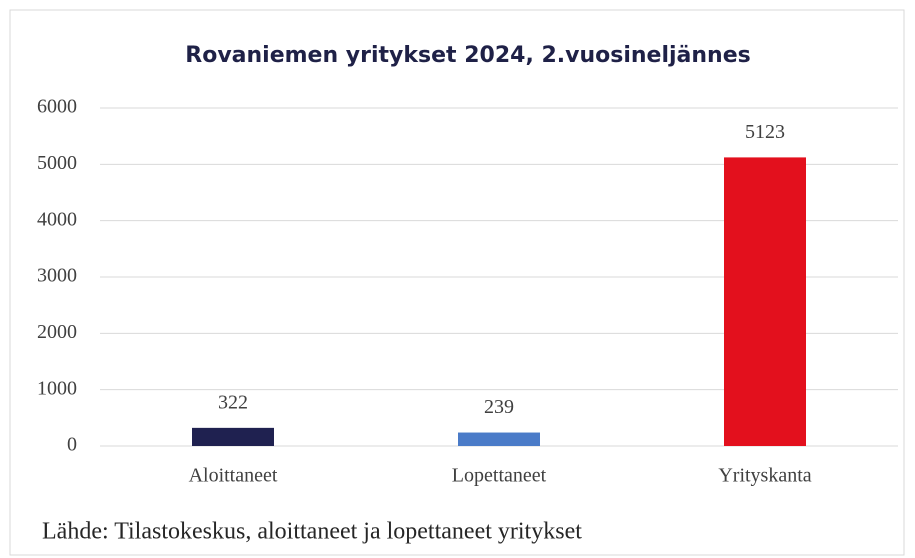 The width and height of the screenshot is (915, 558). Describe the element at coordinates (764, 476) in the screenshot. I see `x-tick-label: Yrityskanta` at that location.